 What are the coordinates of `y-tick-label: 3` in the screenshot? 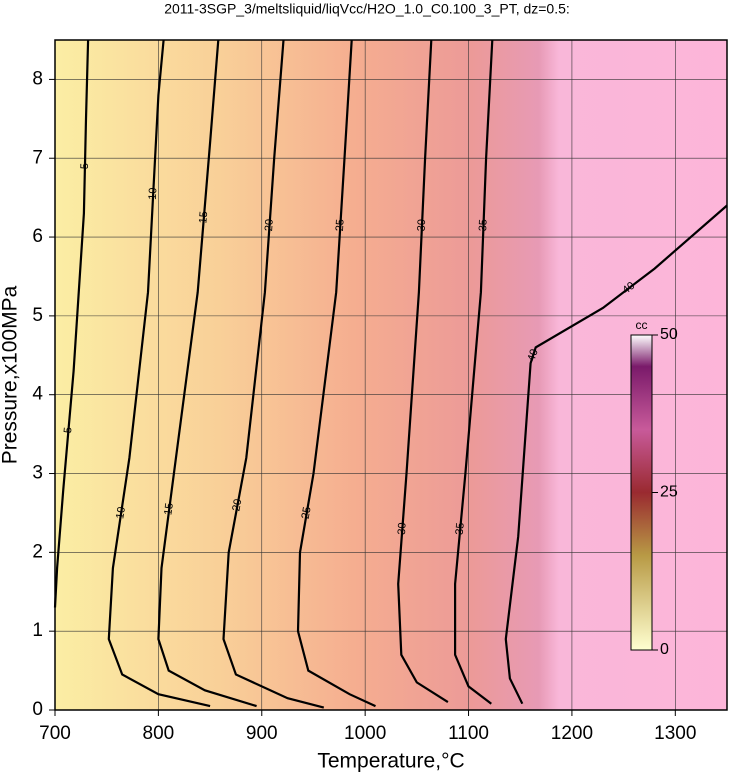 It's located at (37, 473).